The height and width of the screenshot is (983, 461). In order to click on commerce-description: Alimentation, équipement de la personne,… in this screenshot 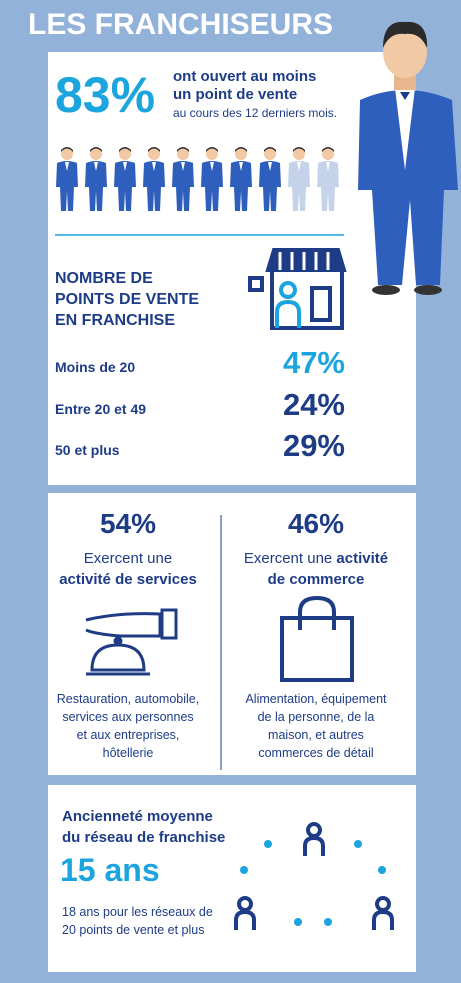, I will do `click(316, 726)`.